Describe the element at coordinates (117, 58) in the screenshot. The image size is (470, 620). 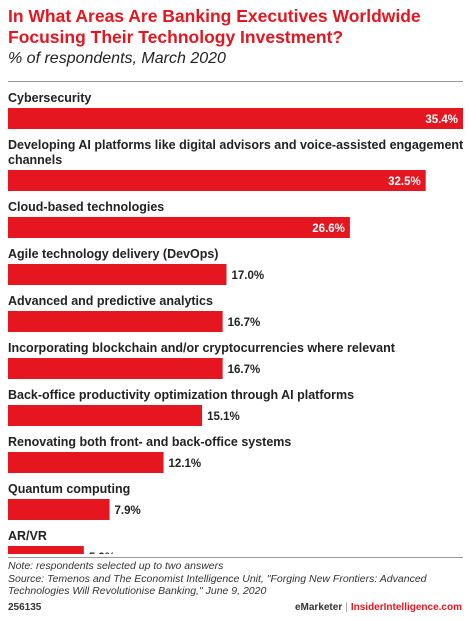
I see `chart-subtitle: % of respondents, March 2020` at that location.